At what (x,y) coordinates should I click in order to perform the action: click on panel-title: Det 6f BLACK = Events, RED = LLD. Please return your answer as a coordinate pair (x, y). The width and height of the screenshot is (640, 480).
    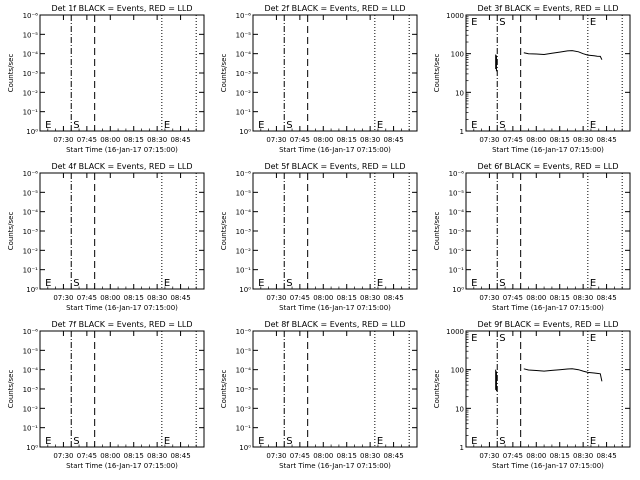
    Looking at the image, I should click on (547, 166).